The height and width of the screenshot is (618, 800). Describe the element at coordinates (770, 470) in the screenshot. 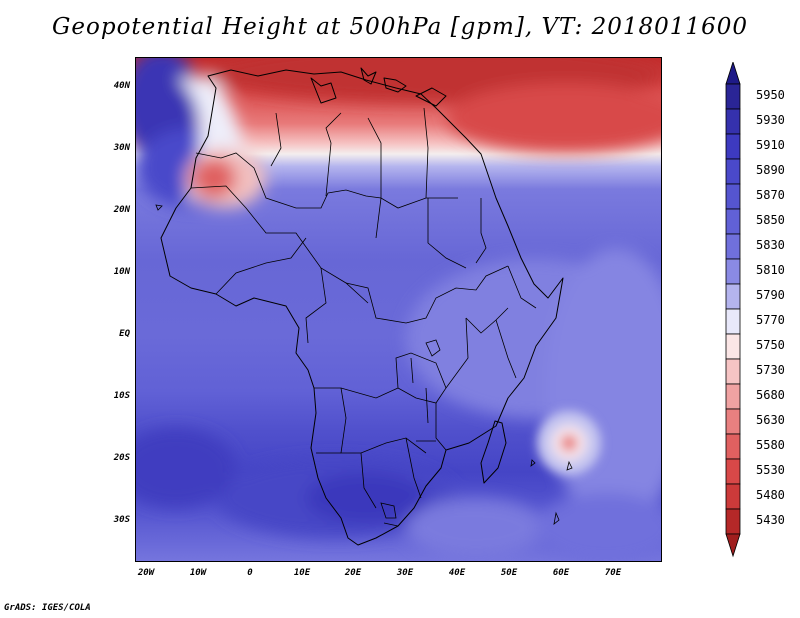

I see `colorbar-label: 5530` at that location.